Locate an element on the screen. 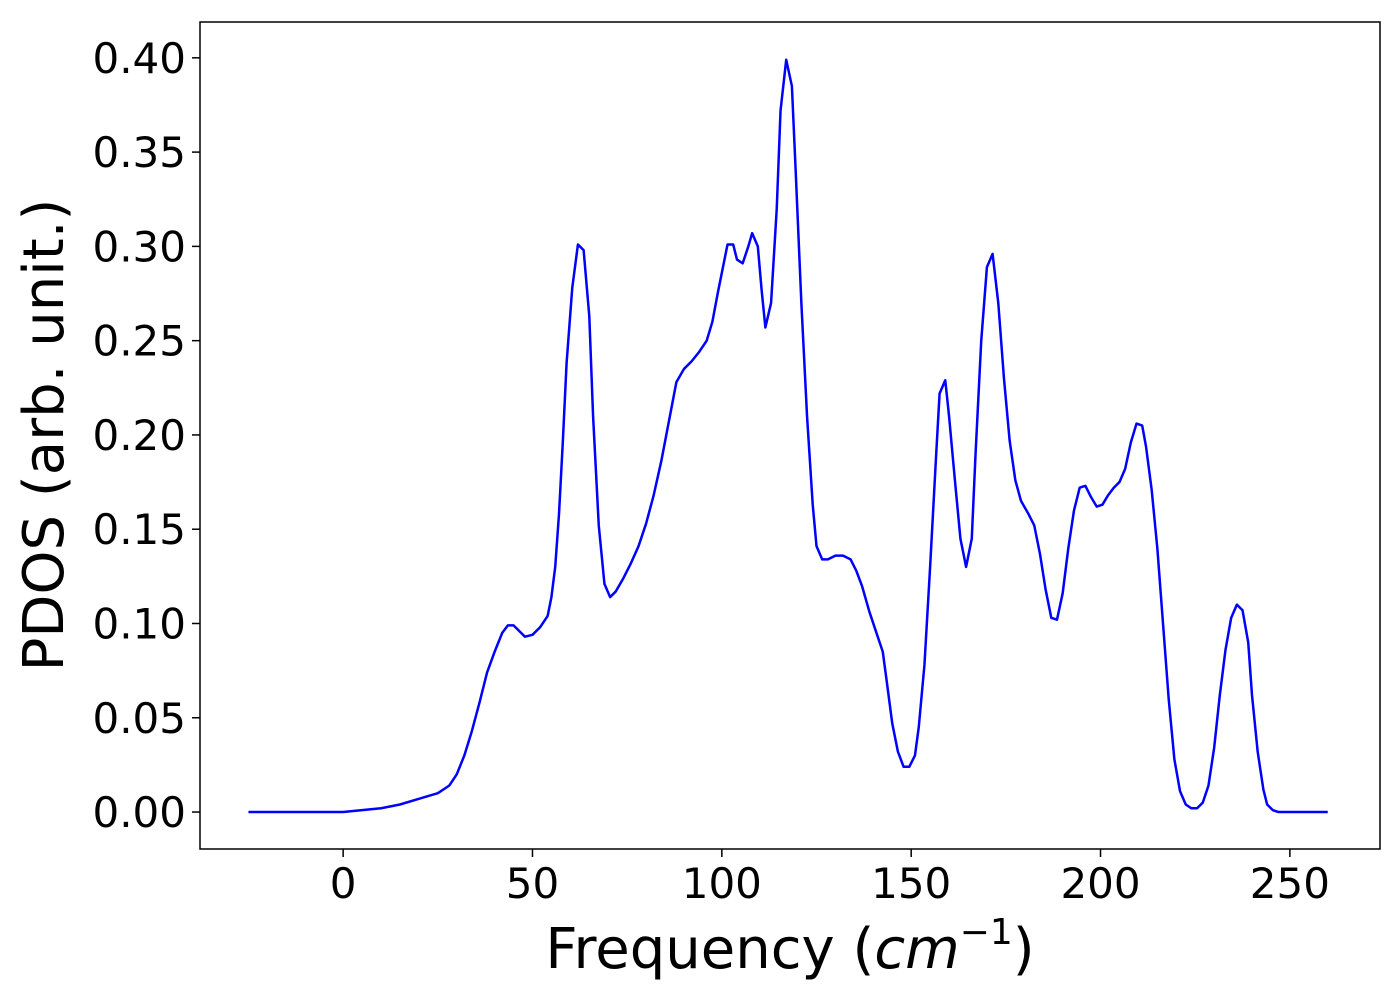 The image size is (1400, 1000). y-tick-label: 0.00 is located at coordinates (139, 812).